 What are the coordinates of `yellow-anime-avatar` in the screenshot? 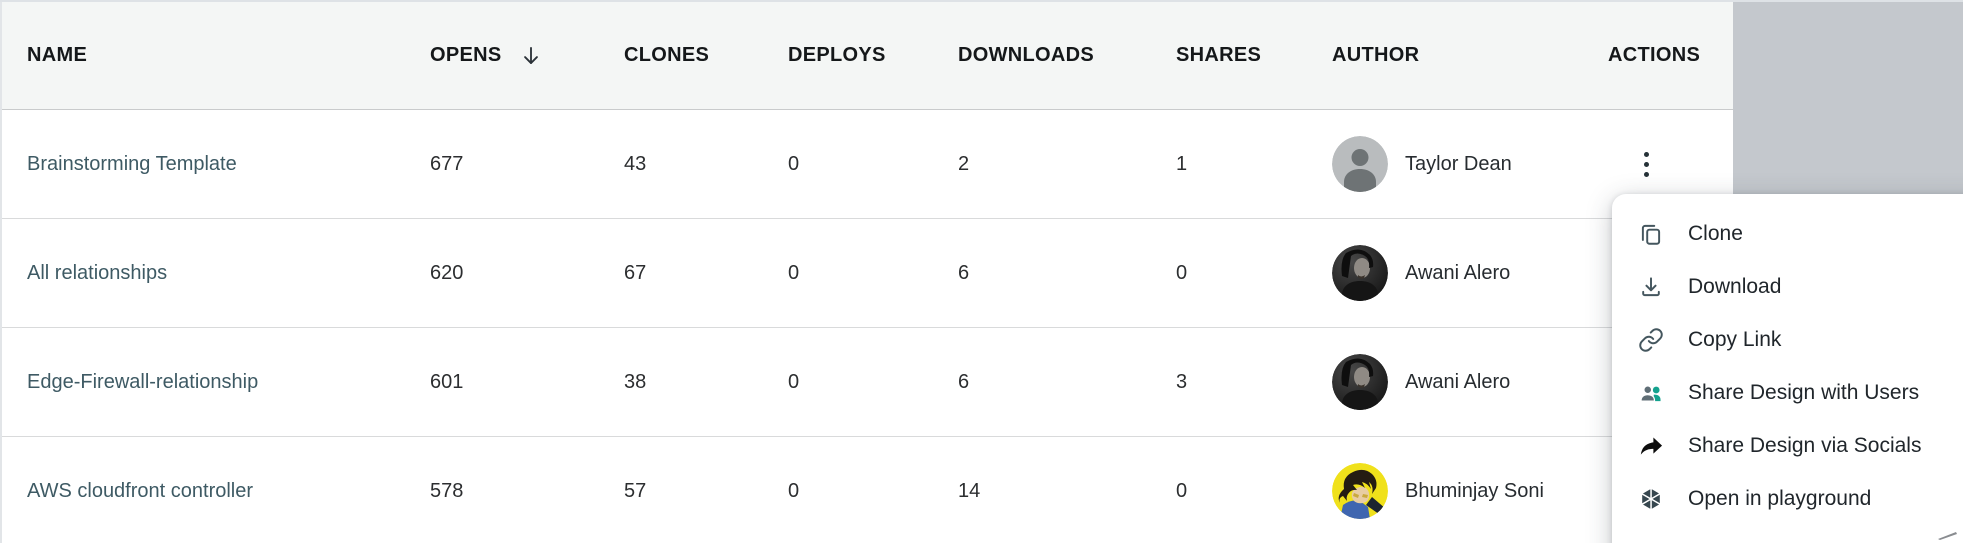 It's located at (1360, 491).